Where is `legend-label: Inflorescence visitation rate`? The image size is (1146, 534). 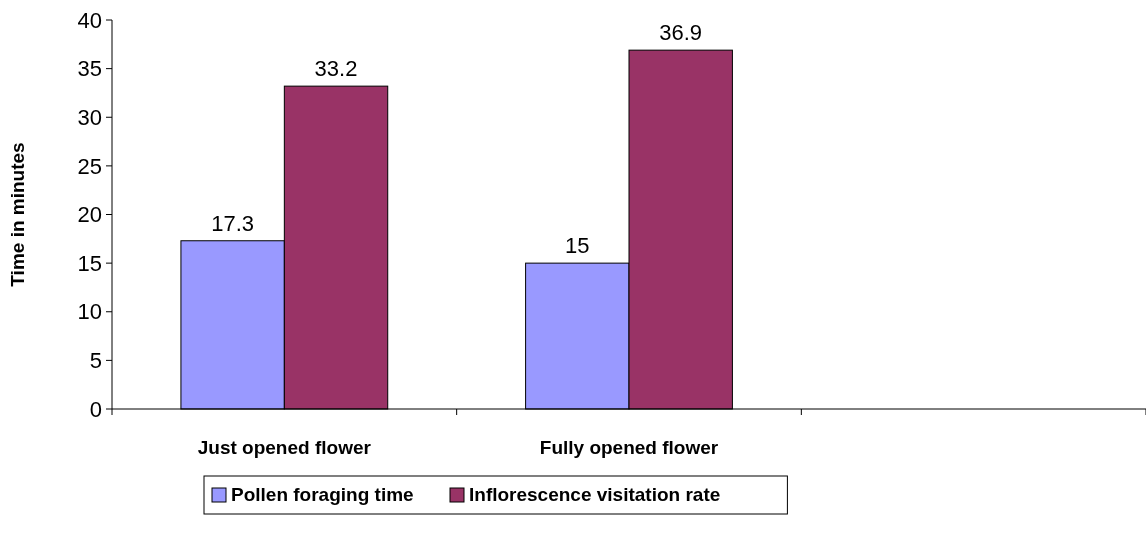 legend-label: Inflorescence visitation rate is located at coordinates (595, 494).